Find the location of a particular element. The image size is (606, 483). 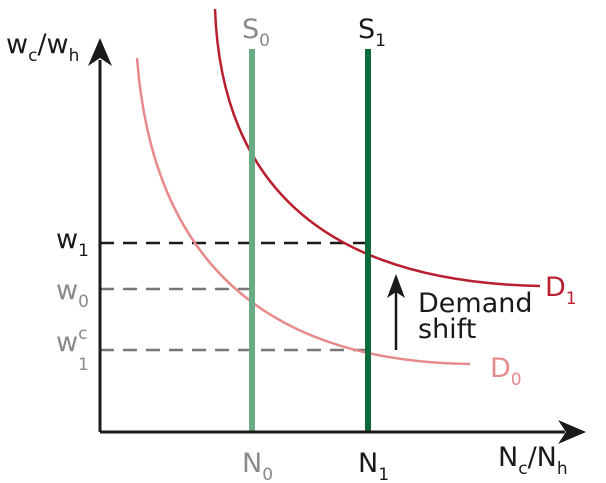

d0-label: D0 is located at coordinates (506, 371).